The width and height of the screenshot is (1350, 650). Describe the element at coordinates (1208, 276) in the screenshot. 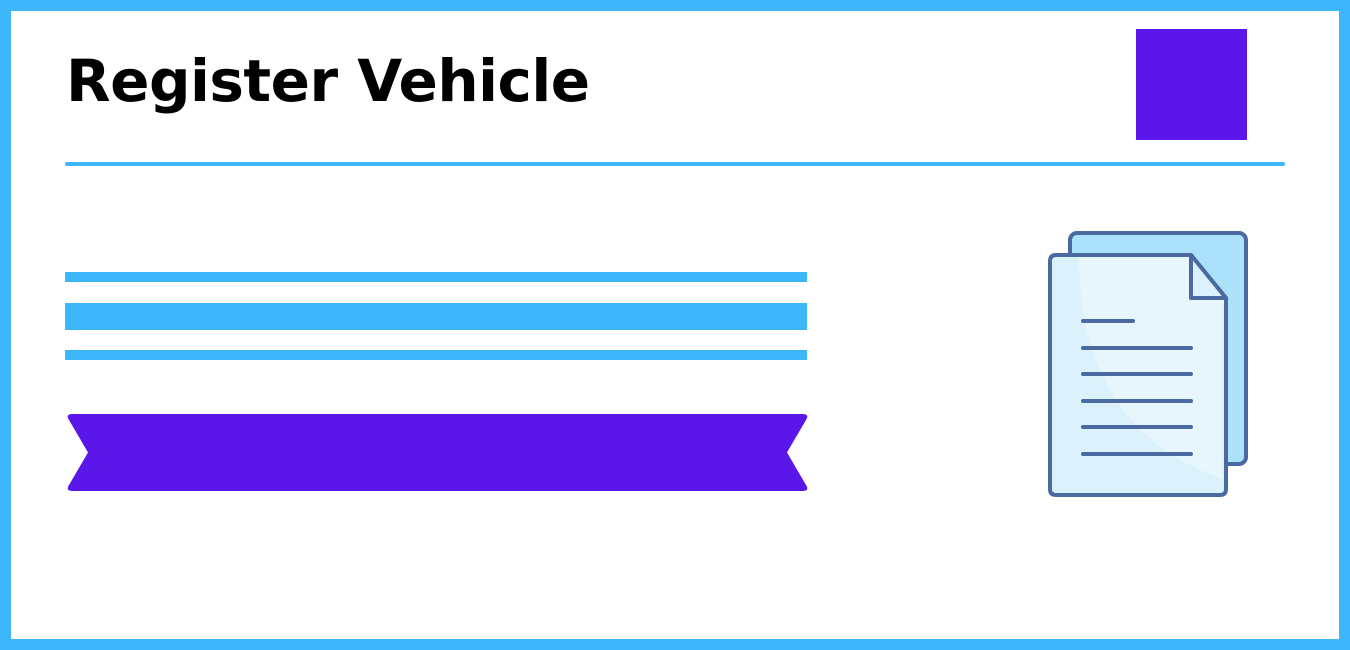

I see `folded-corner` at that location.